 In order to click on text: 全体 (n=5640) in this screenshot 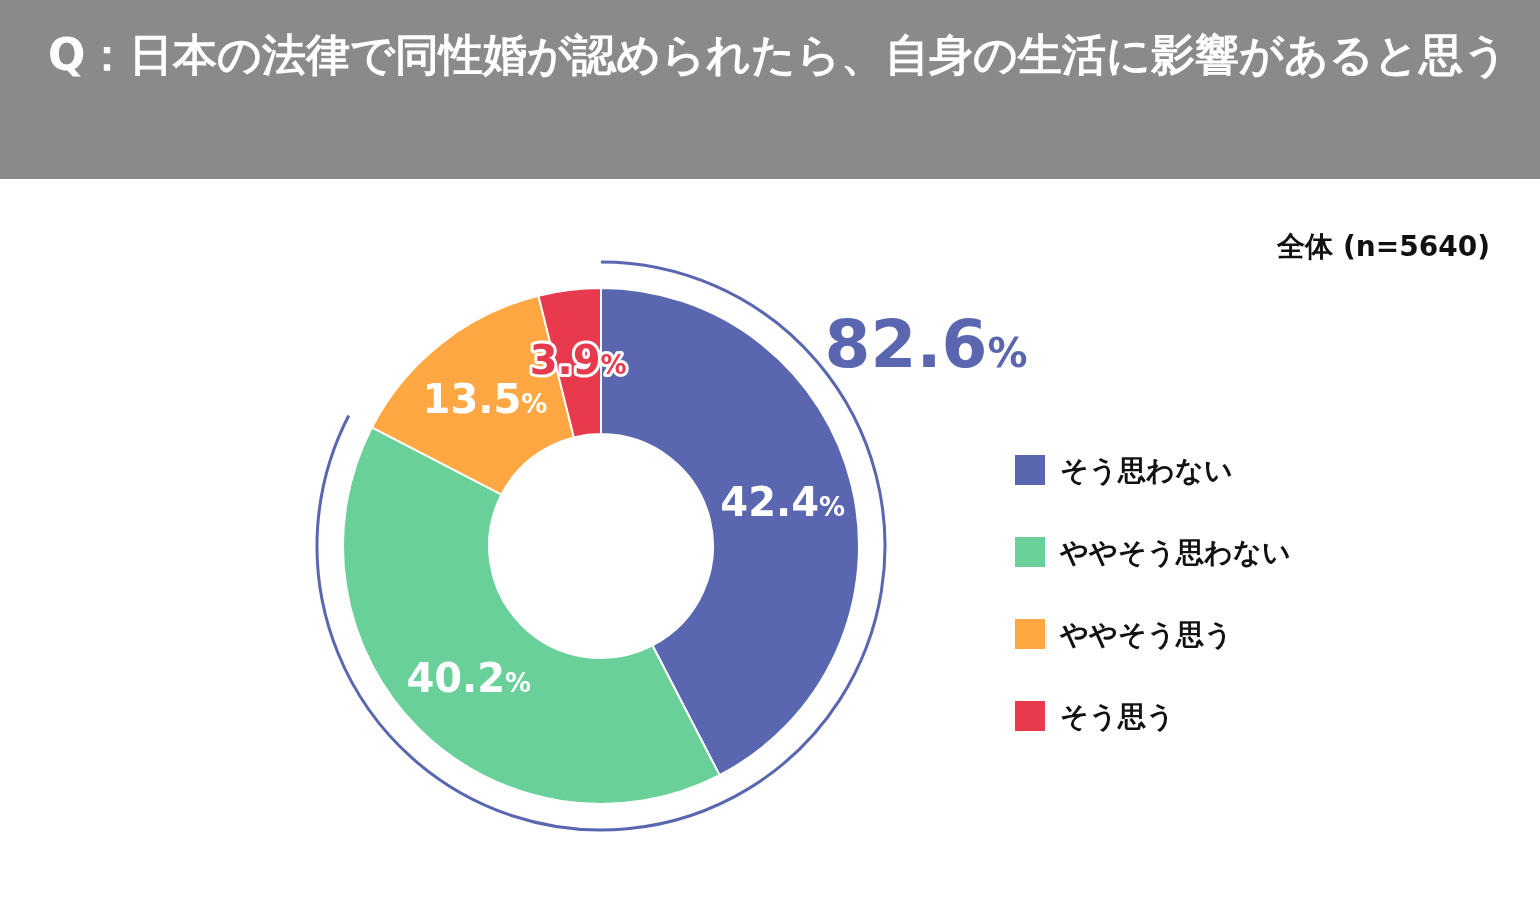, I will do `click(1383, 246)`.